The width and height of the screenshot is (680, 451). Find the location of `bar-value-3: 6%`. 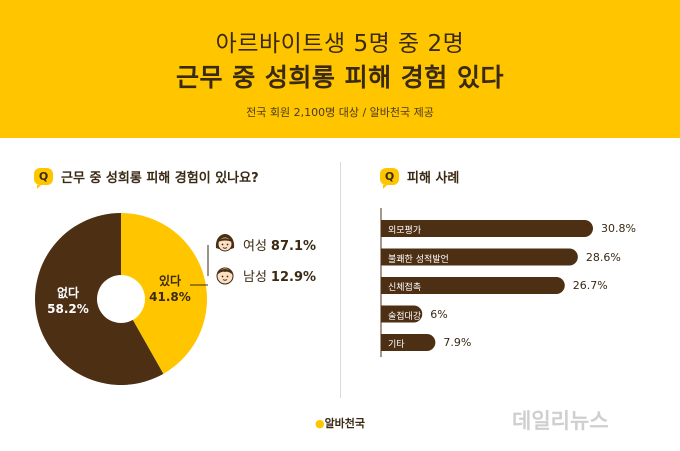

bar-value-3: 6% is located at coordinates (439, 314).